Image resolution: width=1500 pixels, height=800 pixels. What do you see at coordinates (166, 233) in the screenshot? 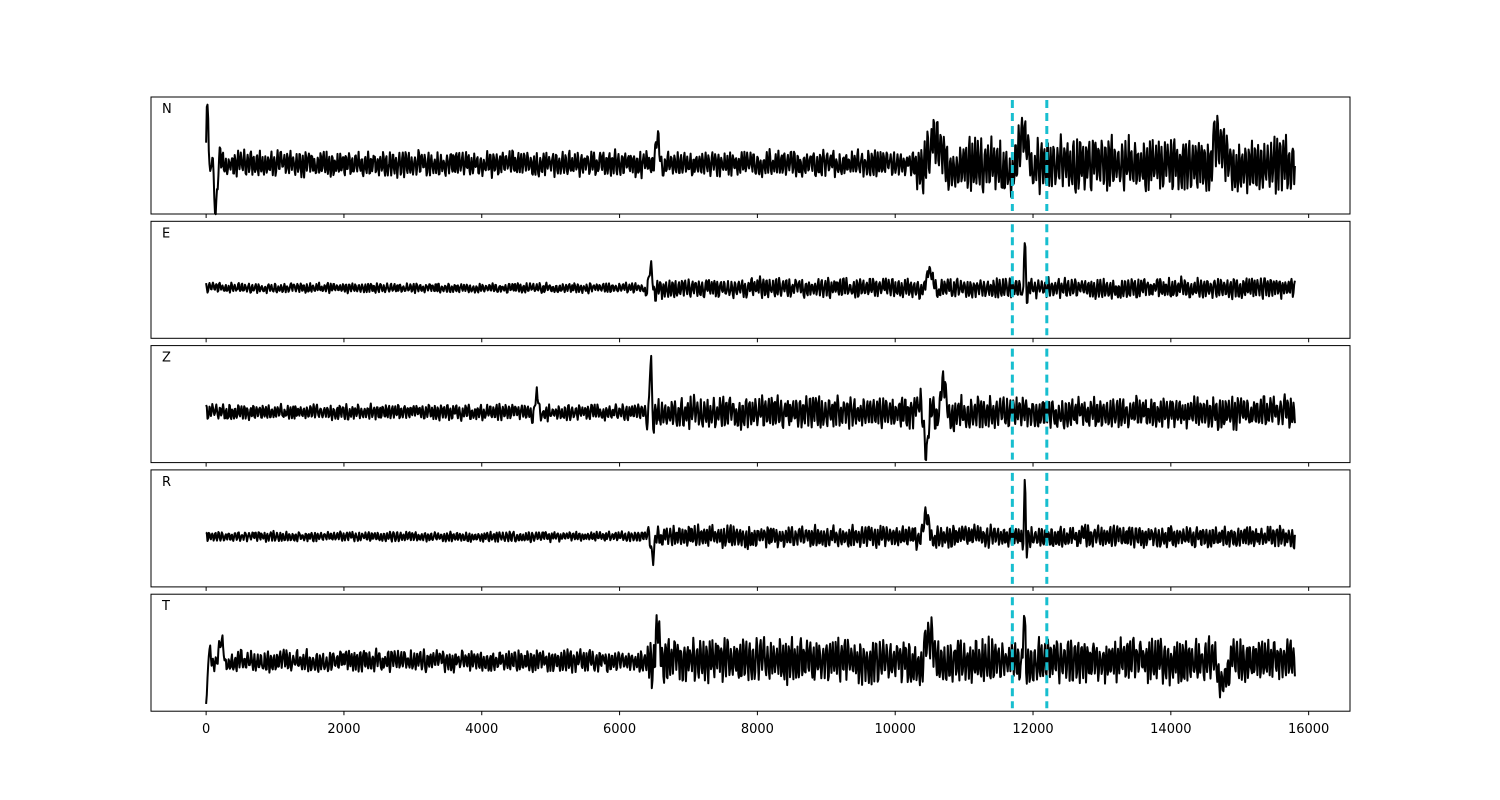
I see `panel-label: E` at bounding box center [166, 233].